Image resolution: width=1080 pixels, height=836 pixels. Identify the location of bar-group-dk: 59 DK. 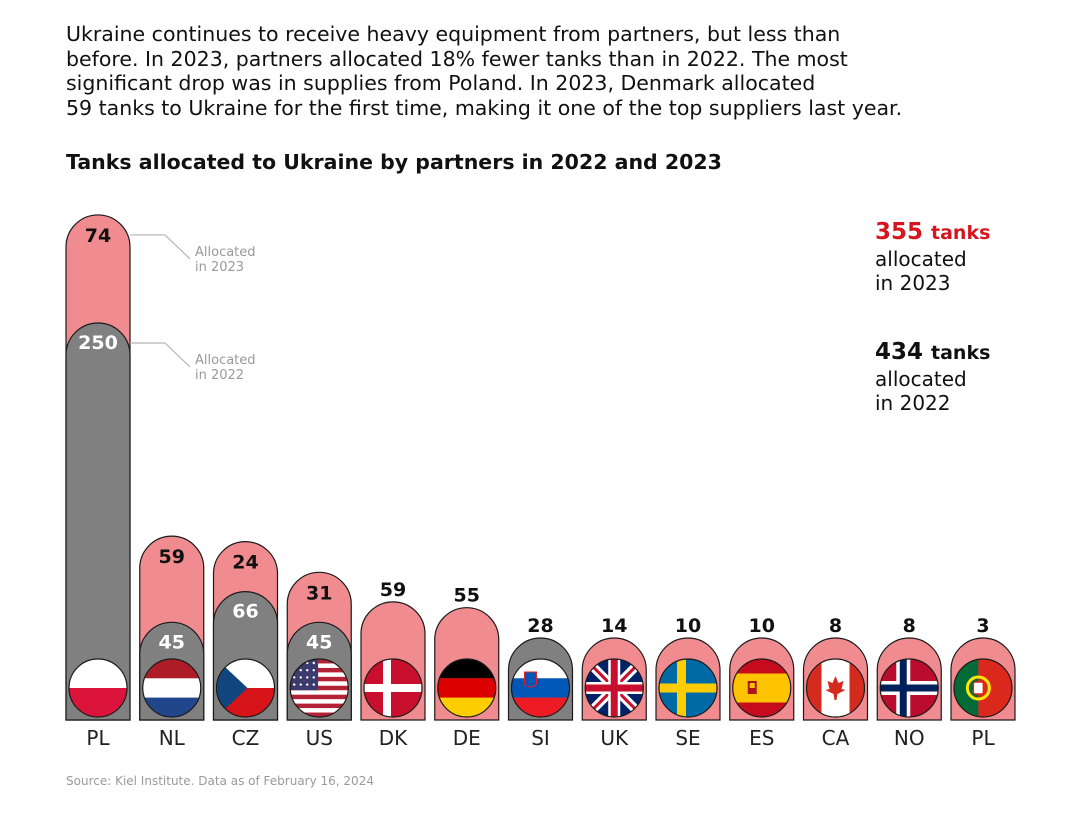
(393, 664).